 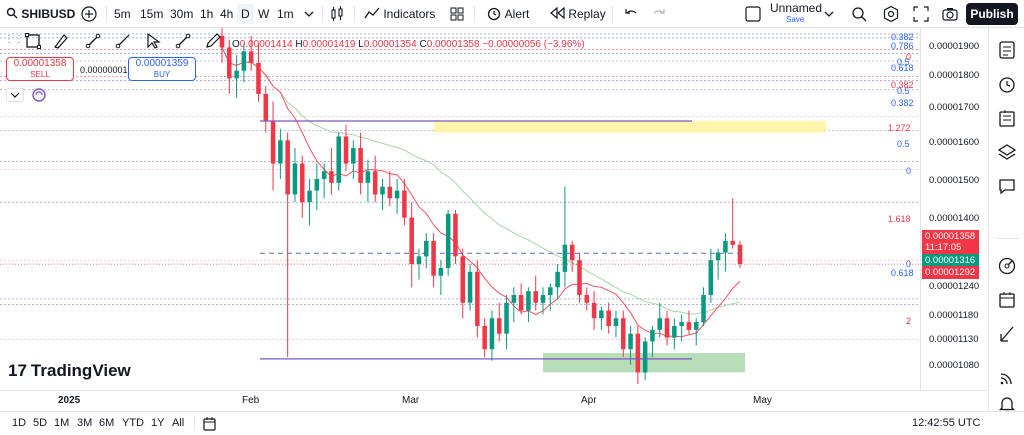 I want to click on interval-30m: 30m, so click(x=182, y=14).